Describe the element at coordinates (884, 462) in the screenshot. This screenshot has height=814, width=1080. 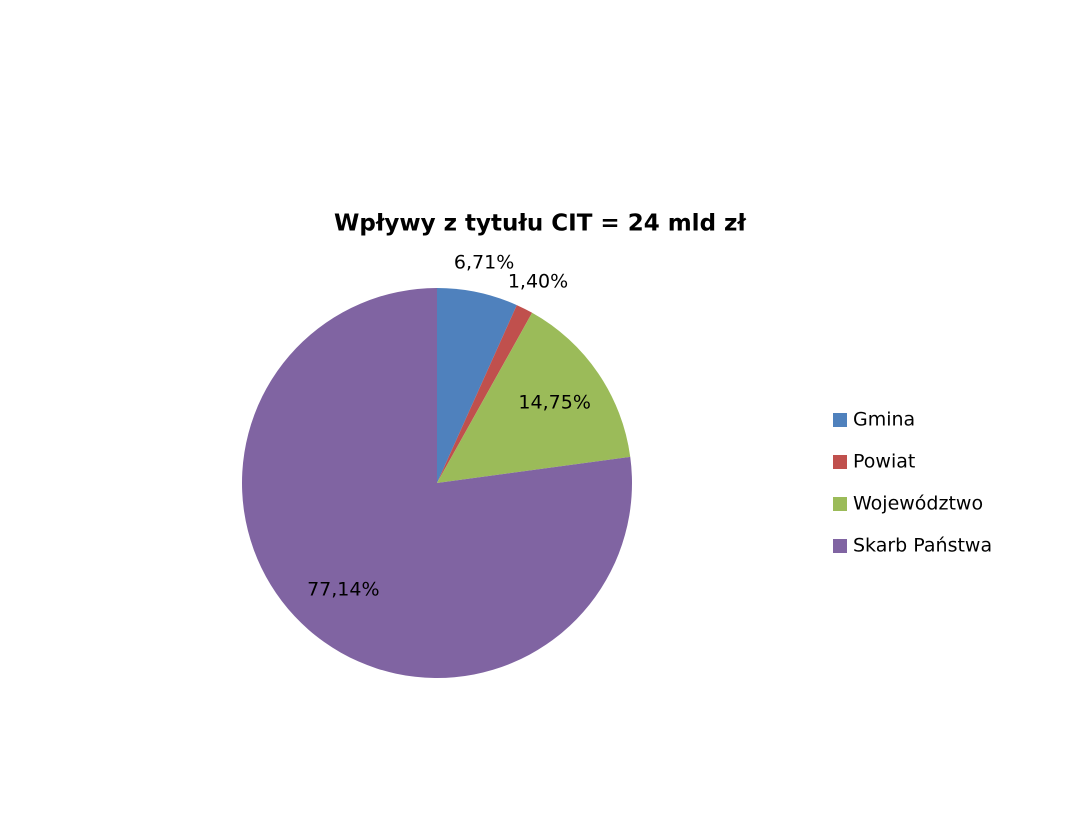
I see `legend-label: Powiat` at that location.